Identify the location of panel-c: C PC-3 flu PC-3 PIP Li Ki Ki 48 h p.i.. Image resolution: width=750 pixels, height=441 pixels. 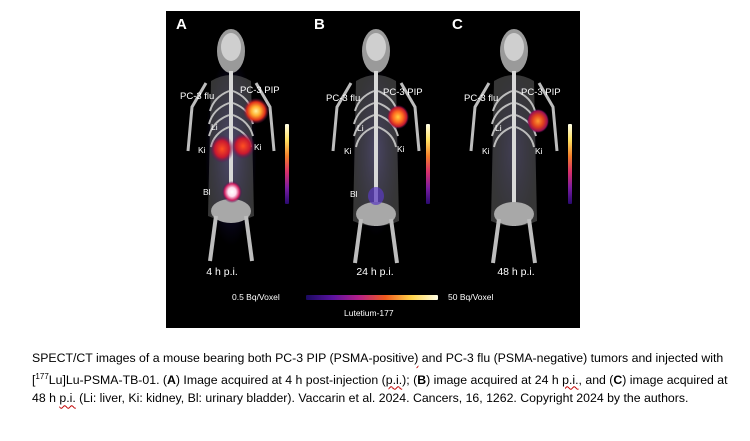
(510, 146).